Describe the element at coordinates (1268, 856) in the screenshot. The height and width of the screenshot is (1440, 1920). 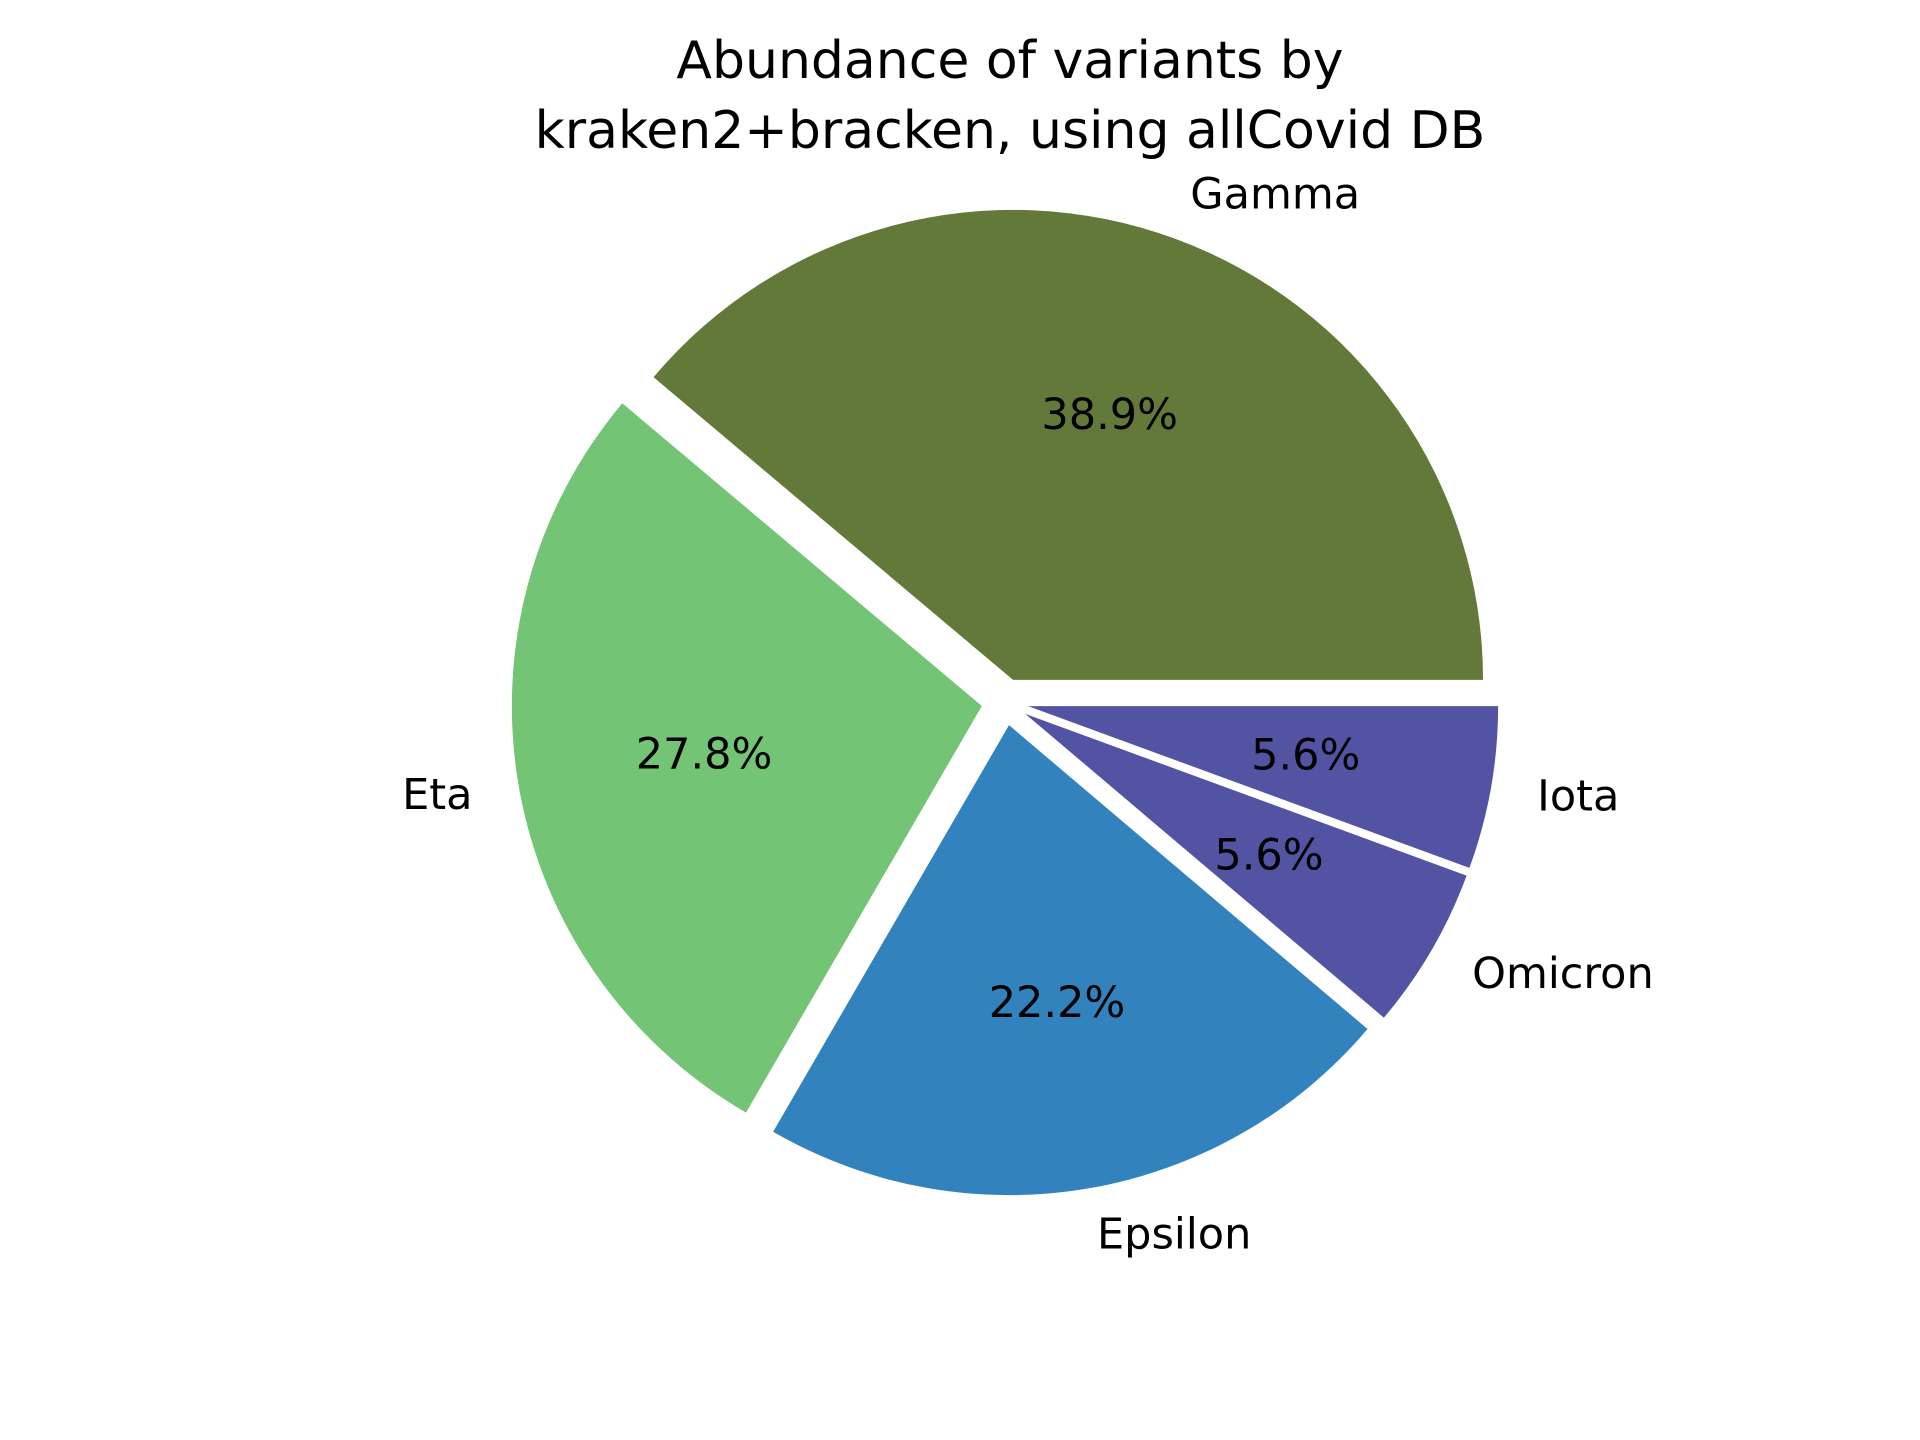
I see `pct-label-omicron: 5.6%` at that location.